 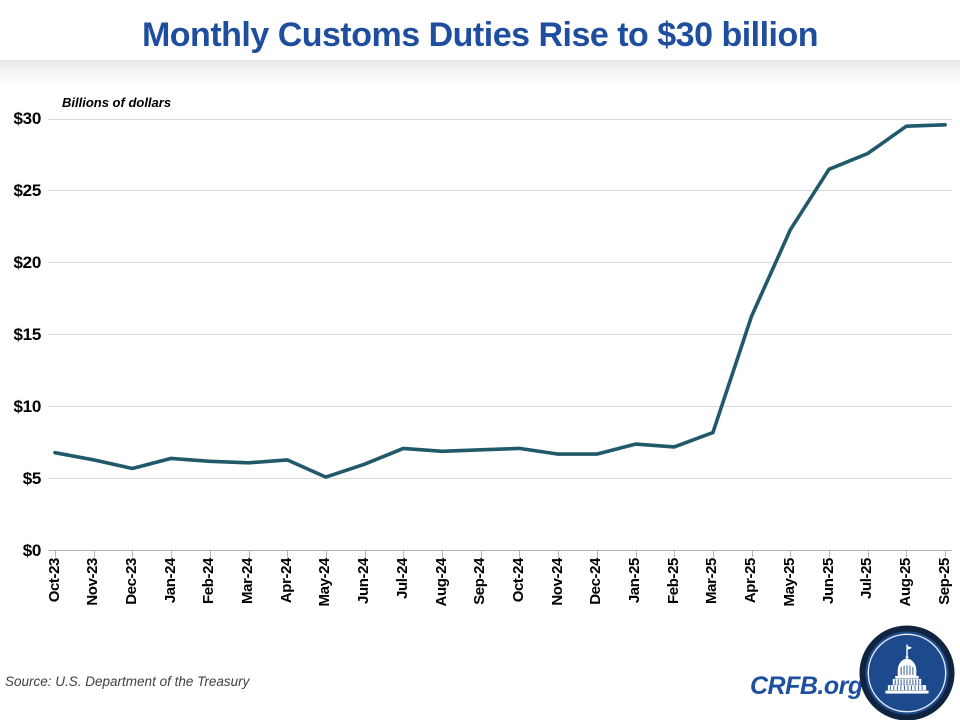 I want to click on title-divider-gradient, so click(x=480, y=72).